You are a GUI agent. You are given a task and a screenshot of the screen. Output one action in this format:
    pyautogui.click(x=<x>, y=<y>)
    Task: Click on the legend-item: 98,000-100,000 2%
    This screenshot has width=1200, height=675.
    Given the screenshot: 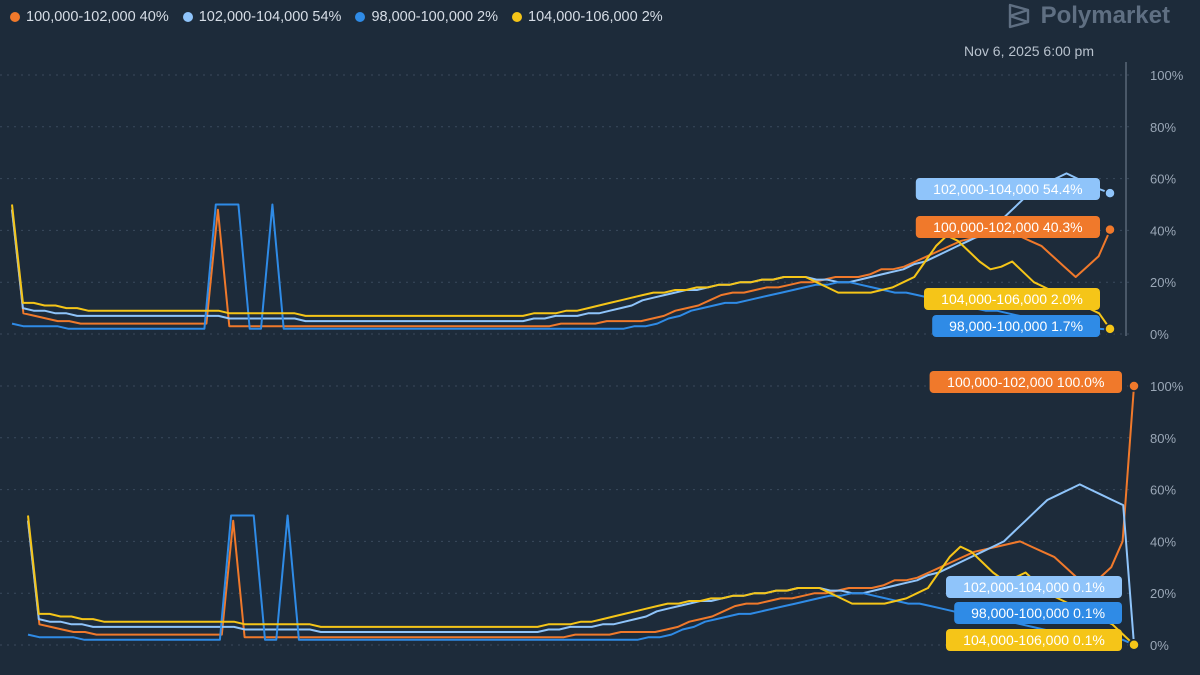 What is the action you would take?
    pyautogui.click(x=426, y=17)
    